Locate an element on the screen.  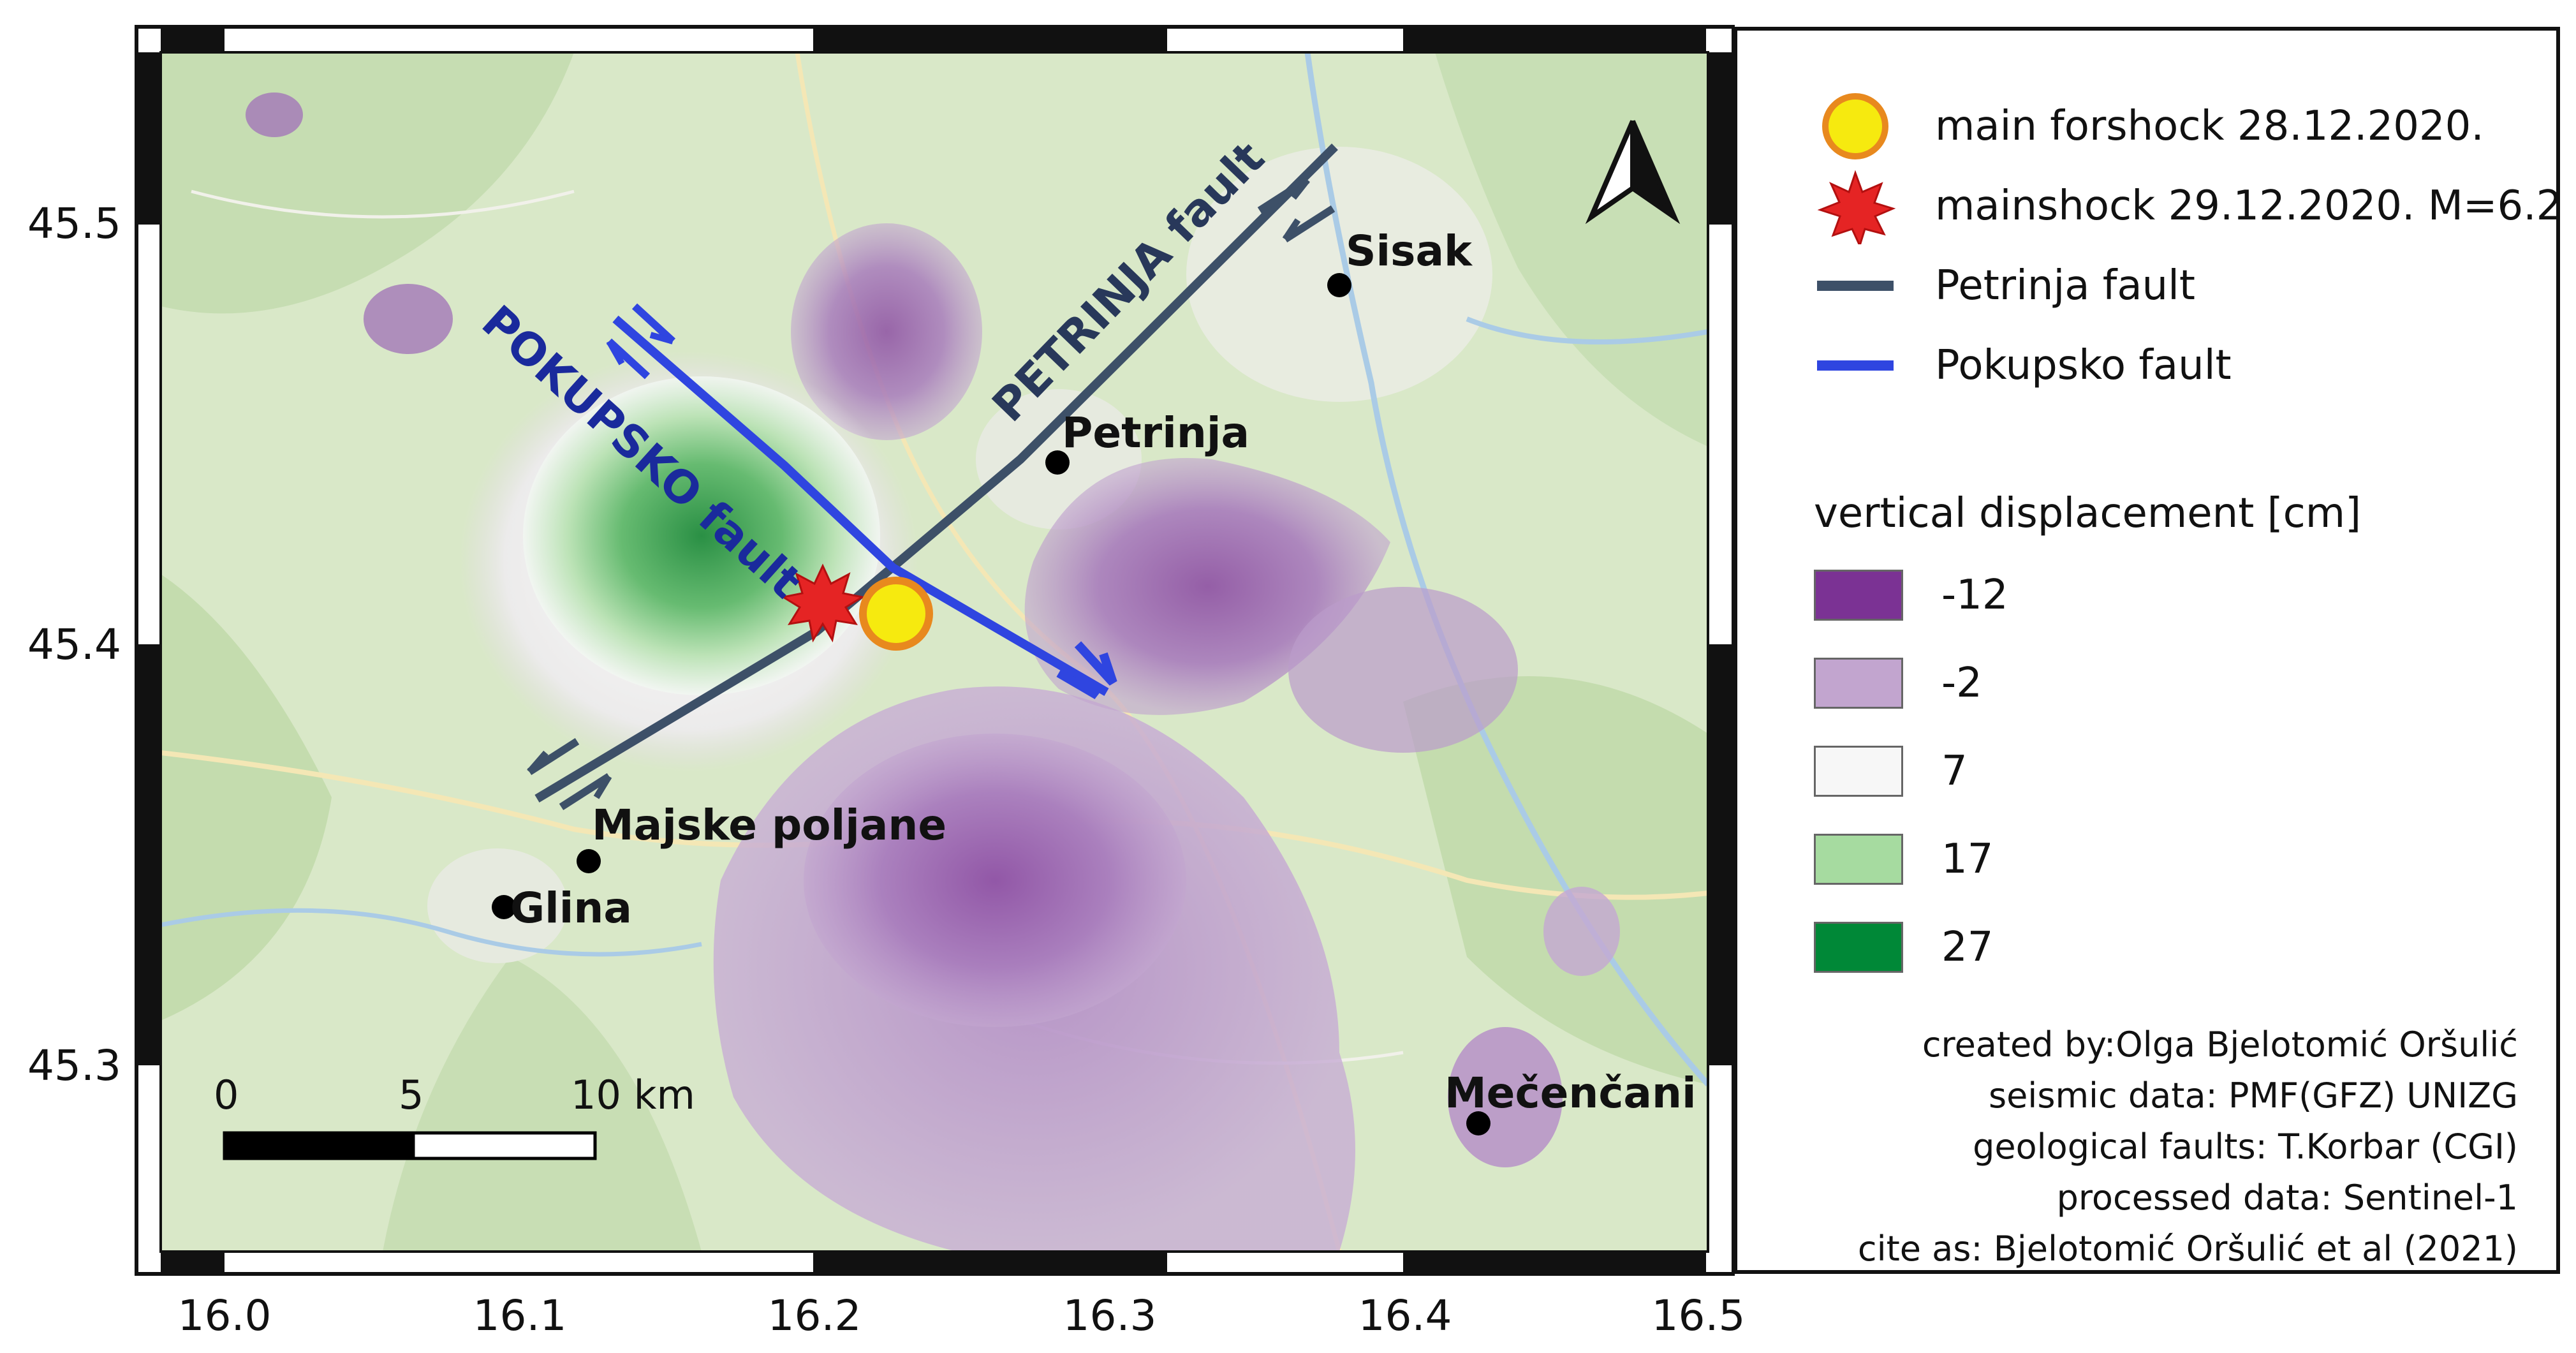
pokupsko-fault-swatch is located at coordinates (1855, 366).